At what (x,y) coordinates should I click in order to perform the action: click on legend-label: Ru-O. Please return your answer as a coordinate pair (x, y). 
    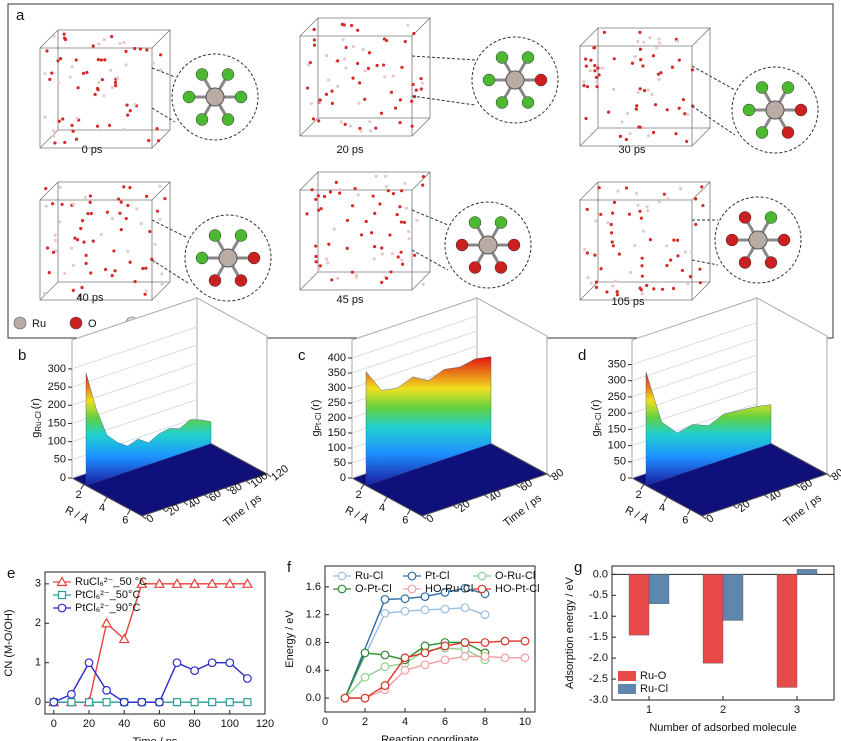
    Looking at the image, I should click on (653, 676).